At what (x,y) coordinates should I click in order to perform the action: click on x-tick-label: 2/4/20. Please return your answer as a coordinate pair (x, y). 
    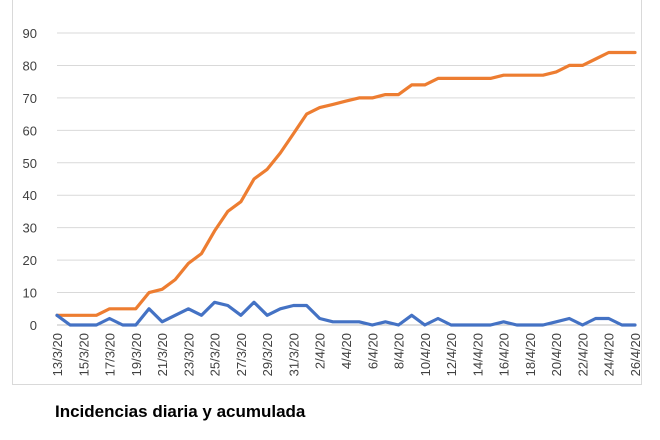
    Looking at the image, I should click on (320, 351).